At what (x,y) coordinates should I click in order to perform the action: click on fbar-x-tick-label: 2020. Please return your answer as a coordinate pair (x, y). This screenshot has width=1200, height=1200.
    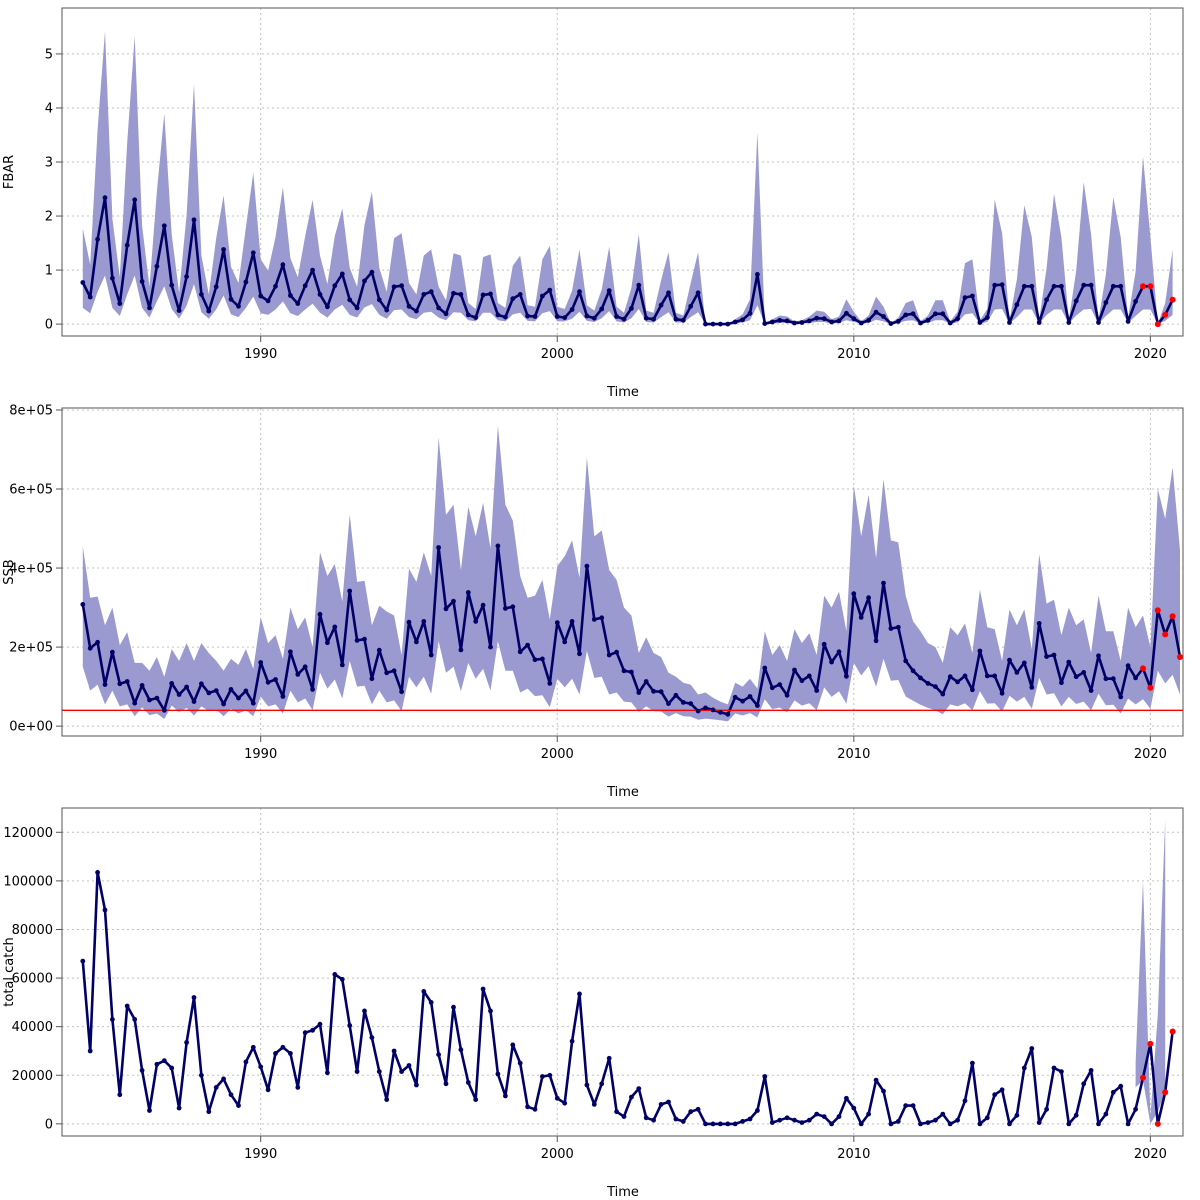
    Looking at the image, I should click on (1150, 354).